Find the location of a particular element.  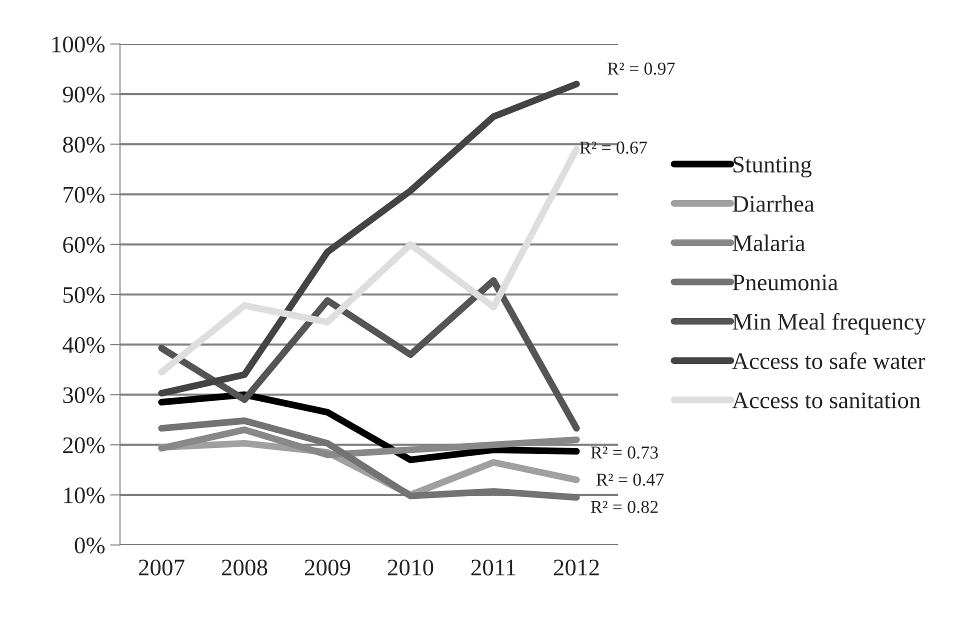

y-tick-label: 70% is located at coordinates (84, 194).